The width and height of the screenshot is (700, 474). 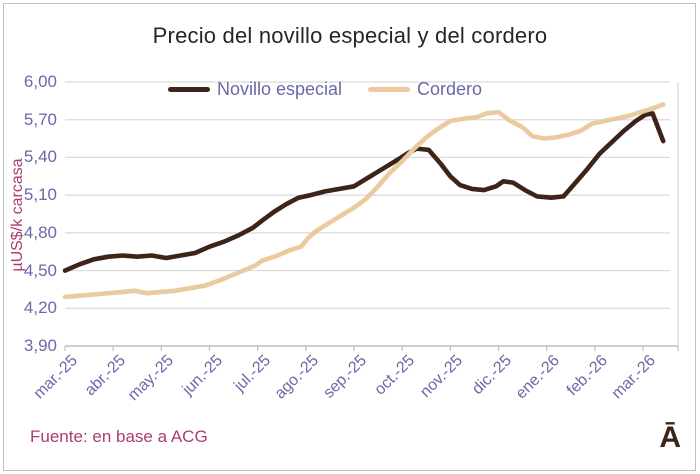 What do you see at coordinates (40, 345) in the screenshot?
I see `y-tick-label: 3,90` at bounding box center [40, 345].